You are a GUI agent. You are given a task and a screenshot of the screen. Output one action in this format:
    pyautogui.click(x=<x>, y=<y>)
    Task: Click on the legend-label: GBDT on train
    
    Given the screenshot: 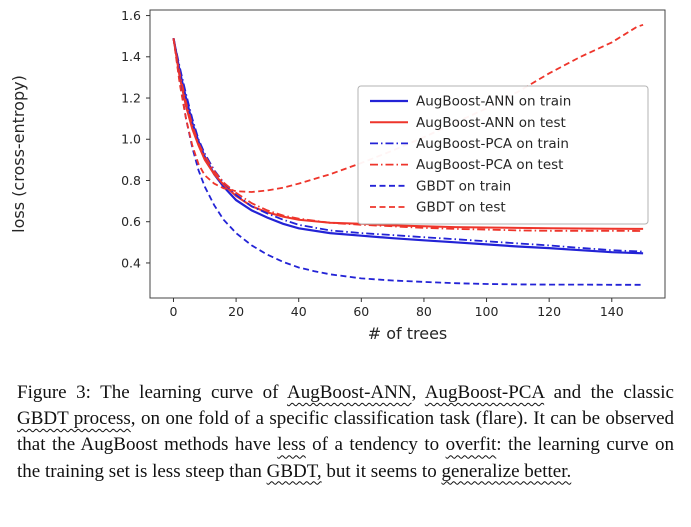 What is the action you would take?
    pyautogui.click(x=463, y=186)
    